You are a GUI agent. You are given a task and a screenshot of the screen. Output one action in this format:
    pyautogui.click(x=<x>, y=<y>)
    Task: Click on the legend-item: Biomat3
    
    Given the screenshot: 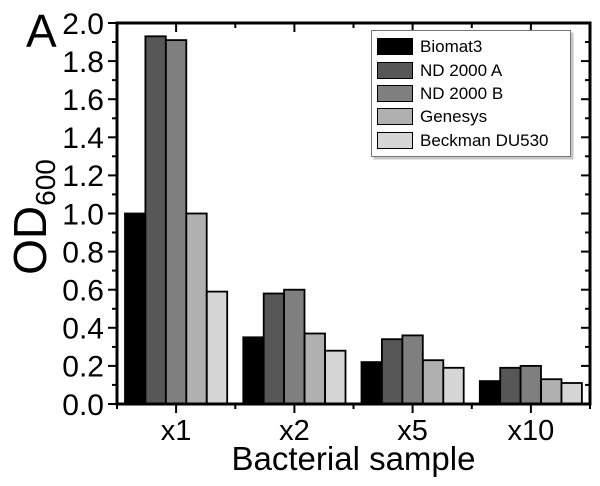 What is the action you would take?
    pyautogui.click(x=472, y=46)
    